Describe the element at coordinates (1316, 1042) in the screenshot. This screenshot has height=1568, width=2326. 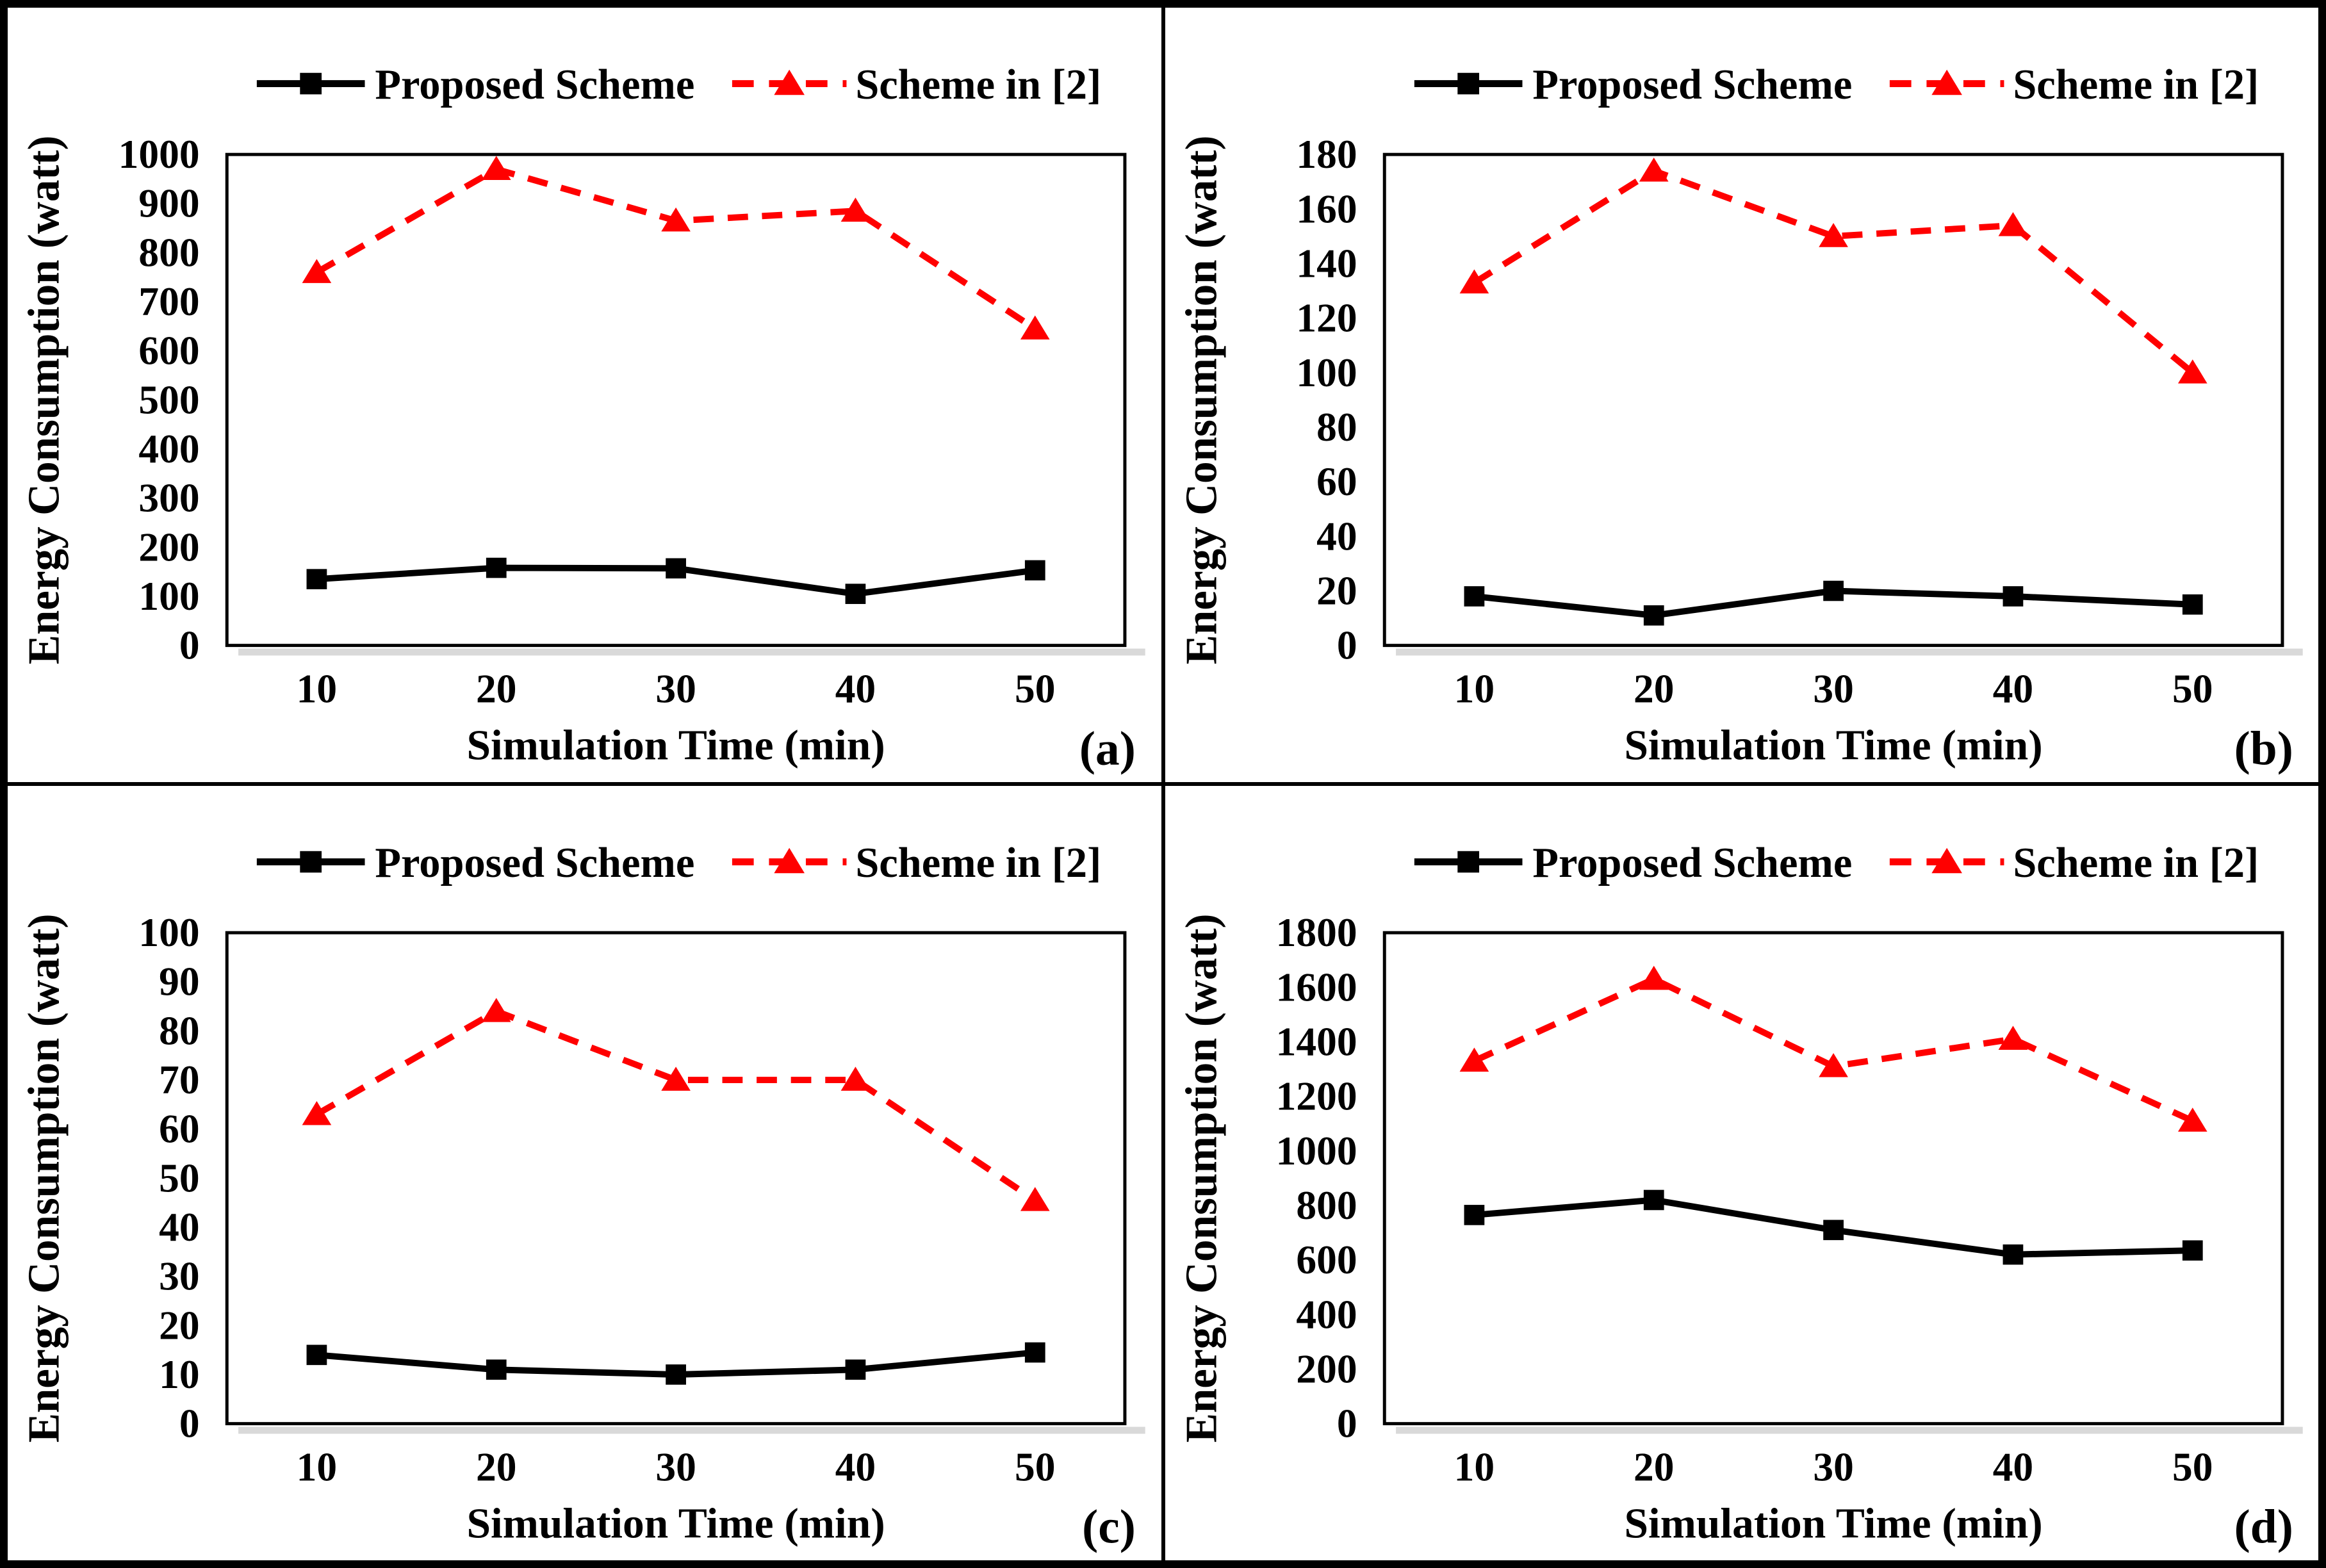
I see `y-tick-label: 1400` at that location.